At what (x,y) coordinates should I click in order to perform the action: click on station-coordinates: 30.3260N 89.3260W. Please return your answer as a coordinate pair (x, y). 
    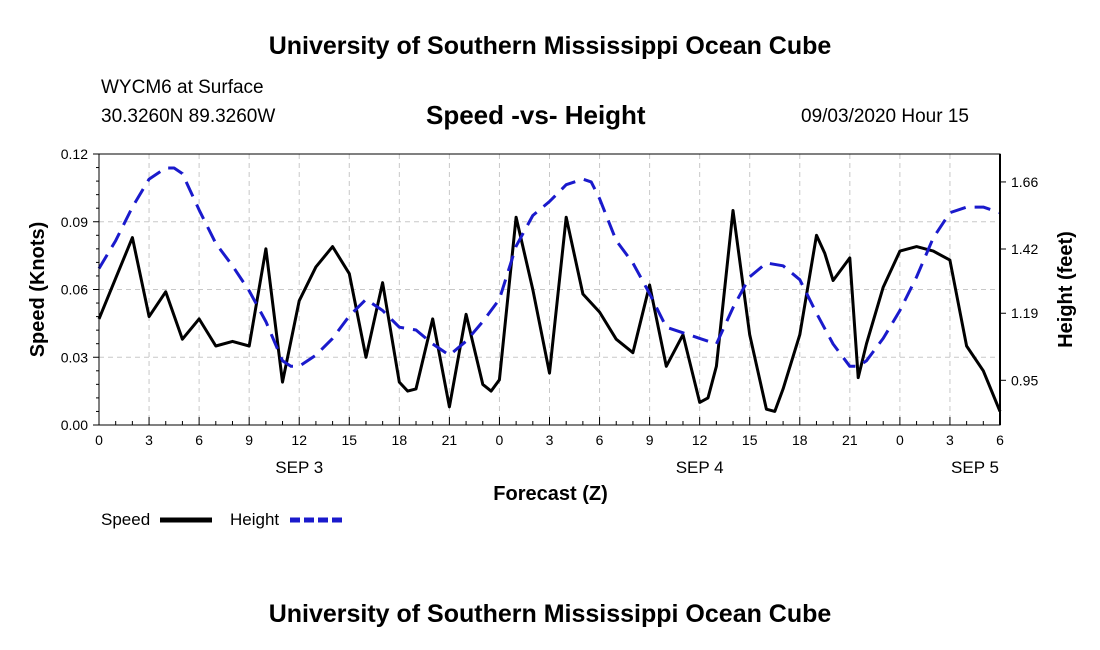
    Looking at the image, I should click on (188, 116).